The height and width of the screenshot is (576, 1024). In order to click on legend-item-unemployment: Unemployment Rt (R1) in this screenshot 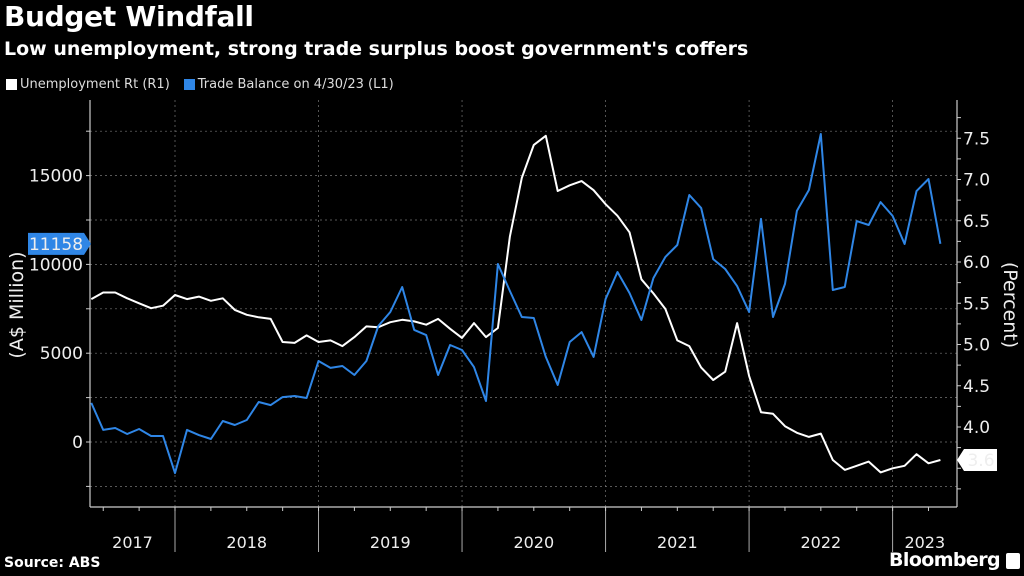, I will do `click(88, 84)`.